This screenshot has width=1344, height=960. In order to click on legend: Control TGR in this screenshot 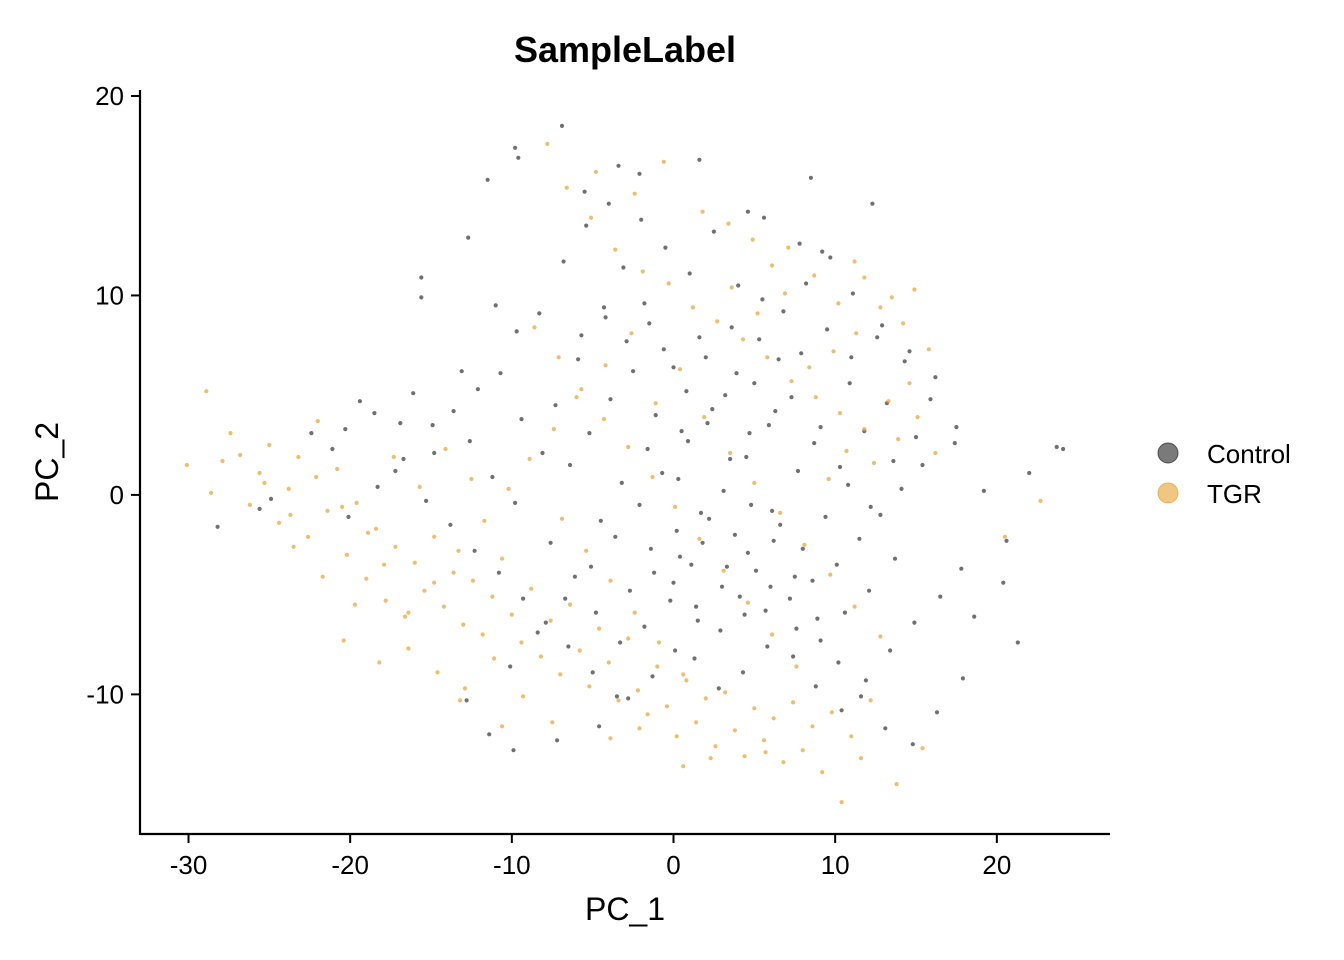, I will do `click(1224, 474)`.